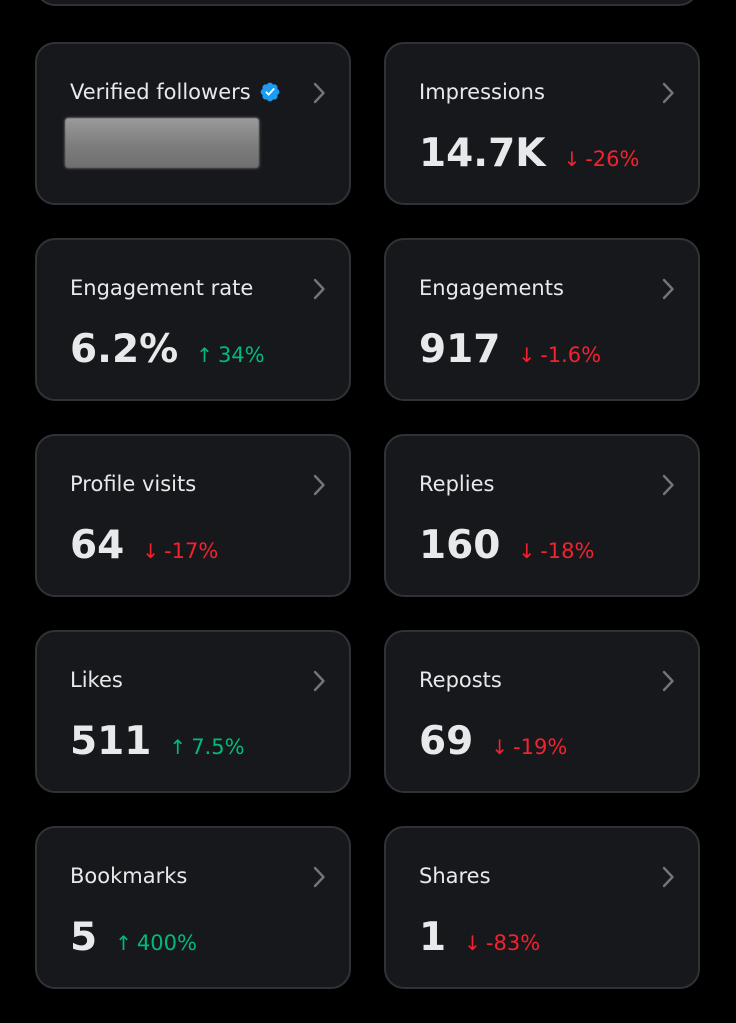 The height and width of the screenshot is (1023, 736). I want to click on metric-change: ↓ -18%, so click(556, 551).